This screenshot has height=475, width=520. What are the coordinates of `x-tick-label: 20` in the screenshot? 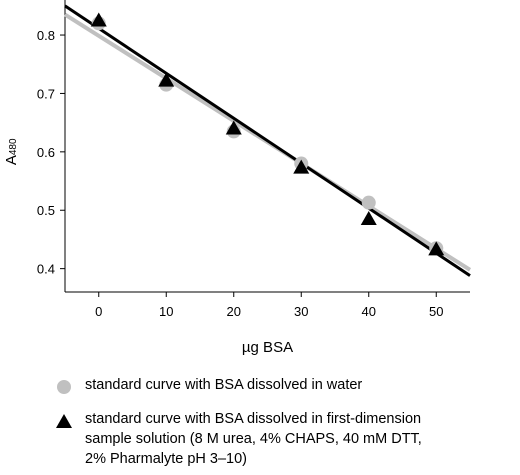 It's located at (234, 311).